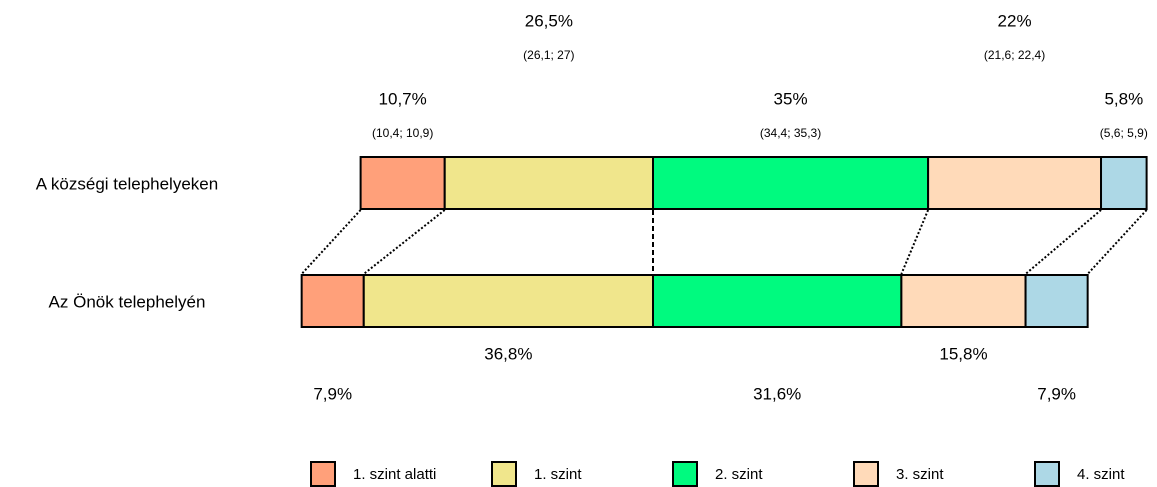 This screenshot has width=1157, height=487. I want to click on legend-label: 3. szint, so click(920, 474).